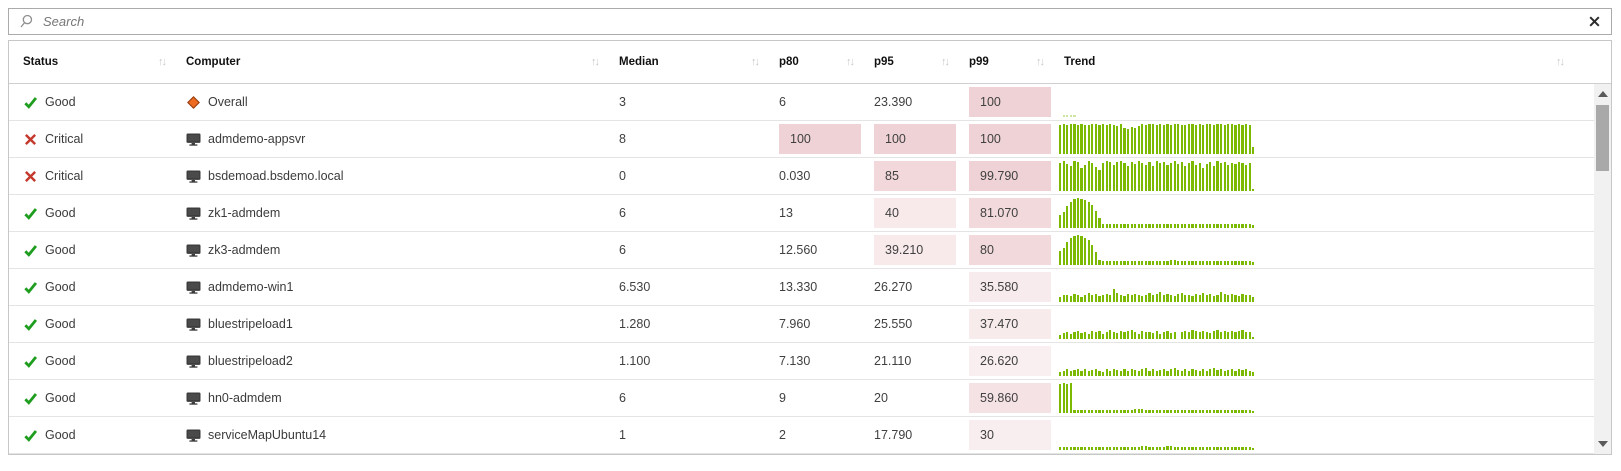  I want to click on column-header-status: Status ↑↓, so click(91, 62).